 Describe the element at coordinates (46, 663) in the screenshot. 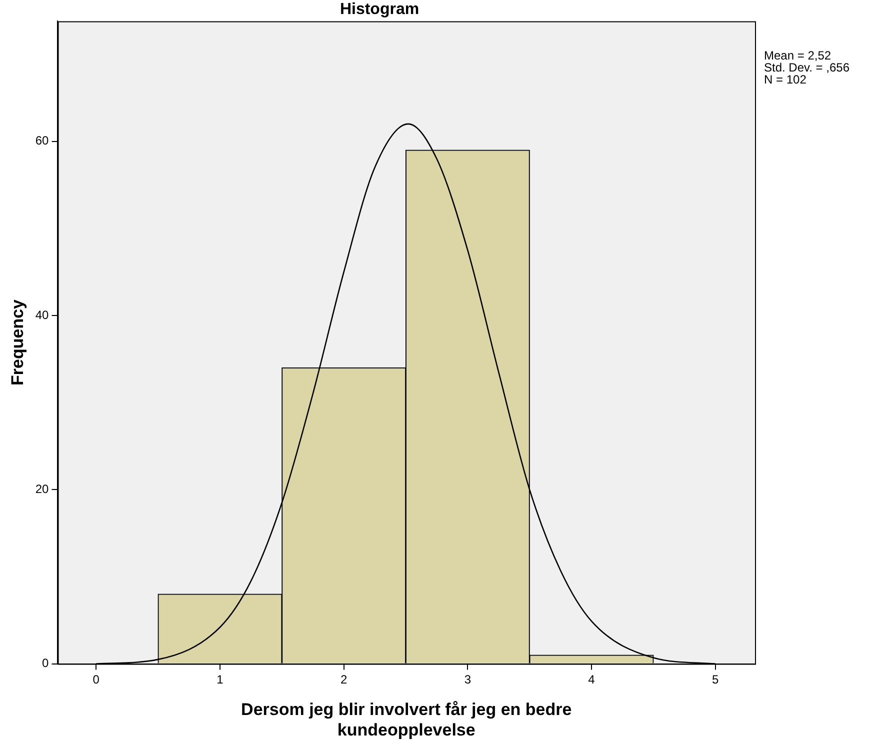

I see `y-tick-label: 0` at that location.